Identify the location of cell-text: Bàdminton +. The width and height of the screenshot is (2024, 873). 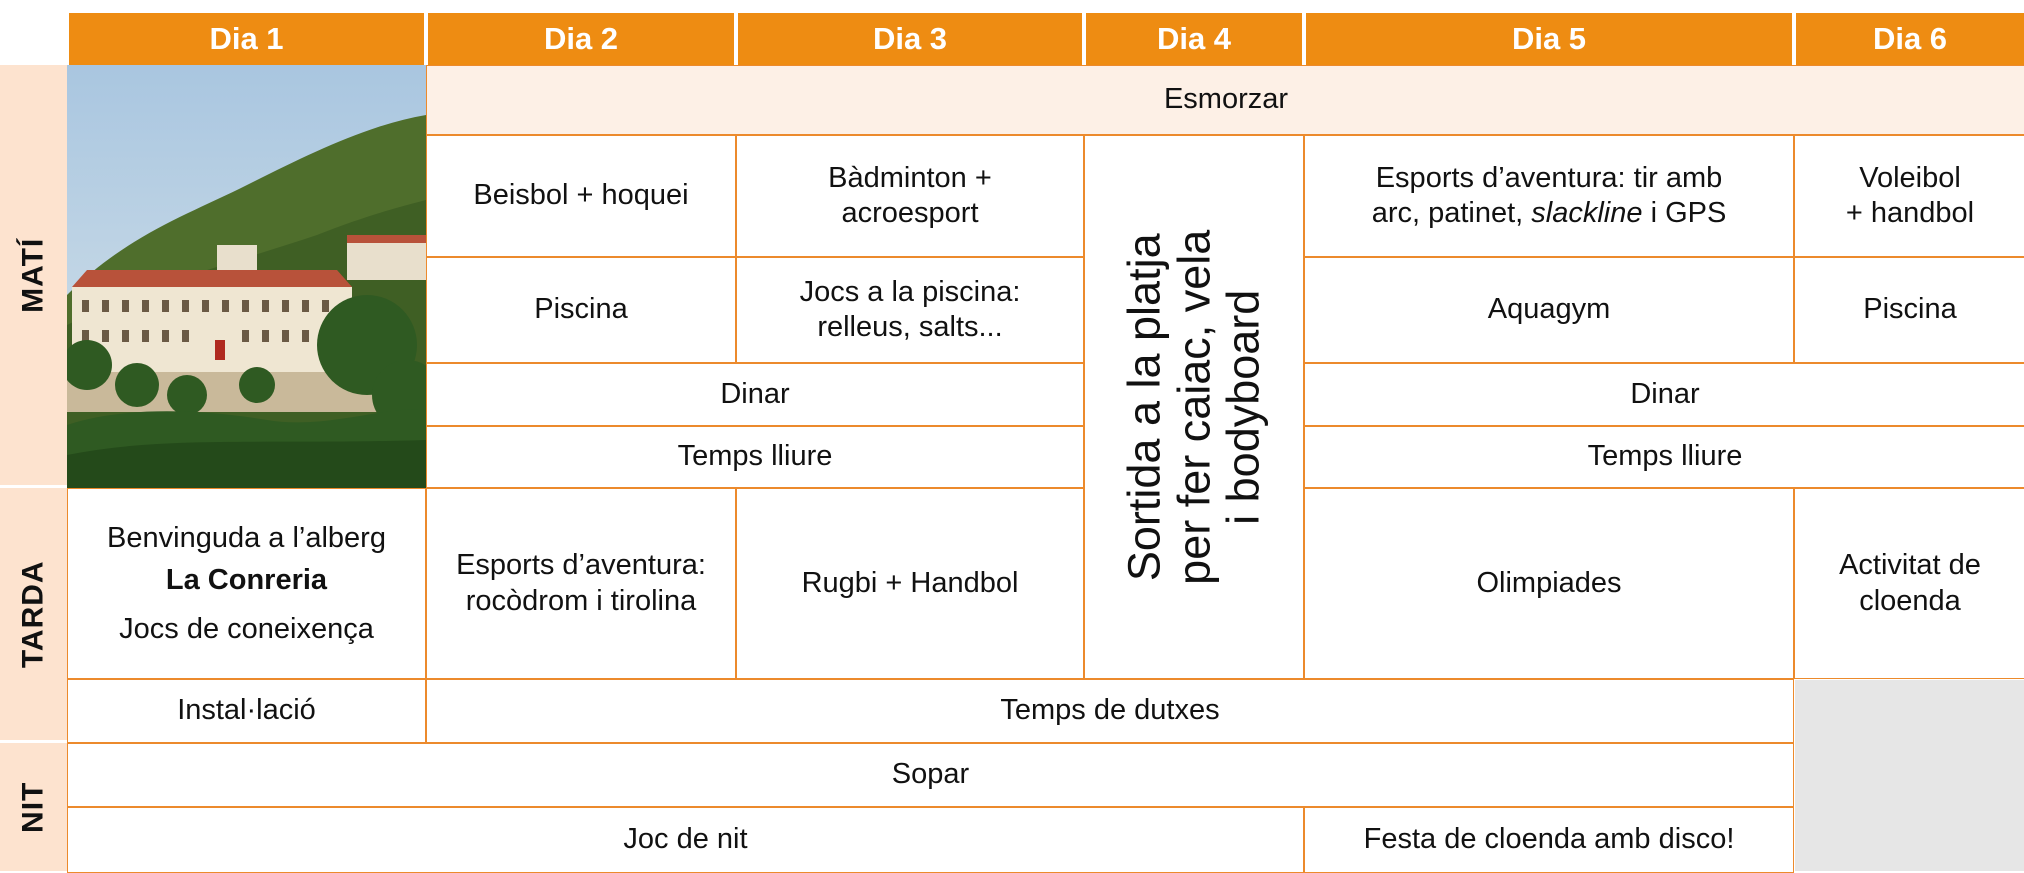
(910, 177).